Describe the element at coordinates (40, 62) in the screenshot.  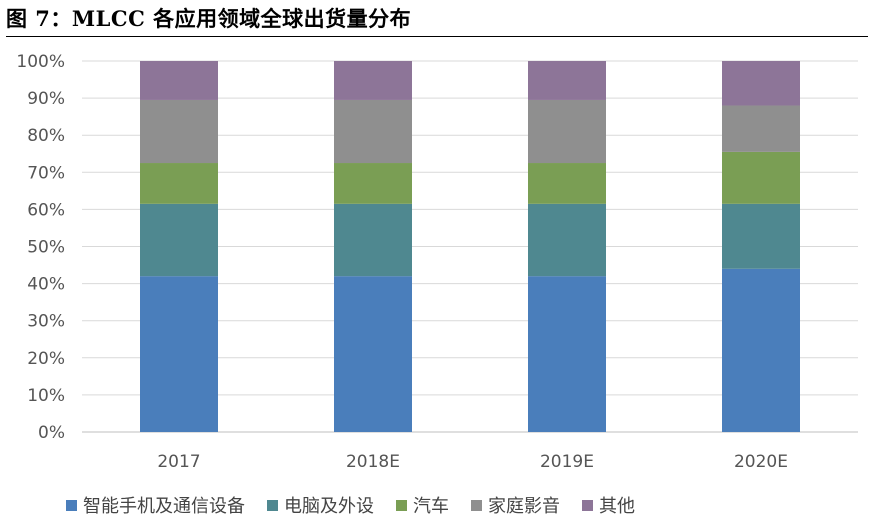
I see `y-tick-label: 100%` at that location.